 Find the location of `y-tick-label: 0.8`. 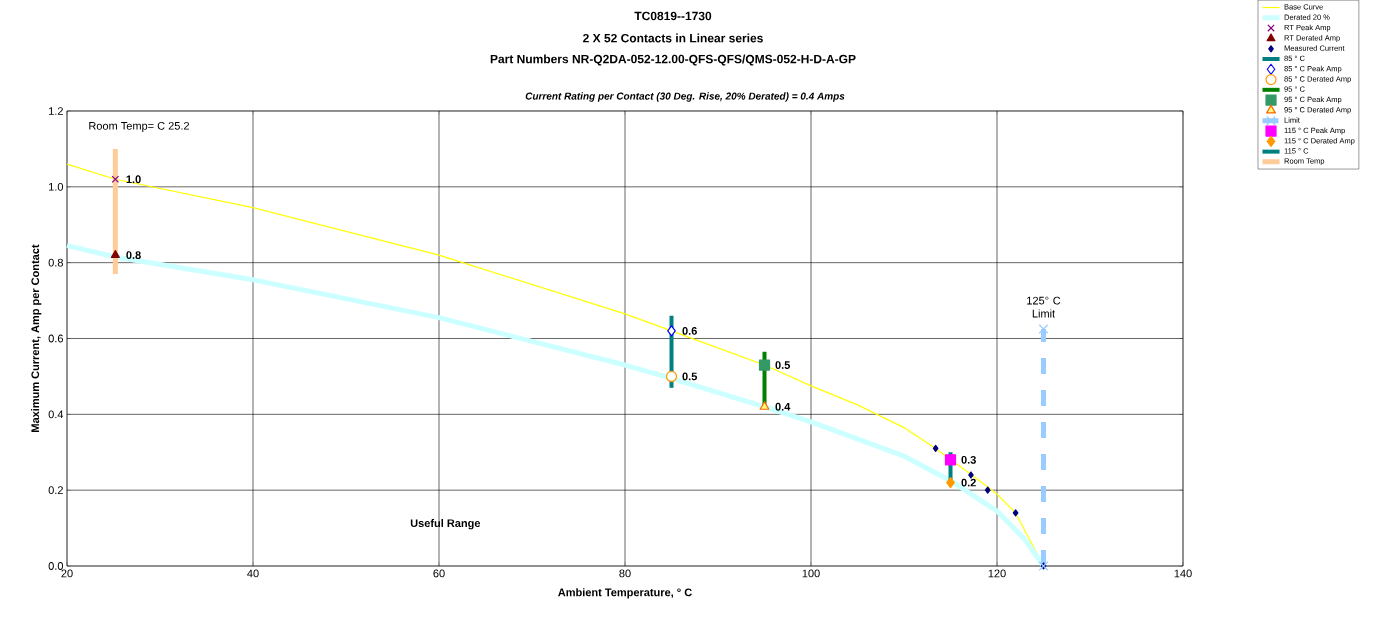

y-tick-label: 0.8 is located at coordinates (55, 262).